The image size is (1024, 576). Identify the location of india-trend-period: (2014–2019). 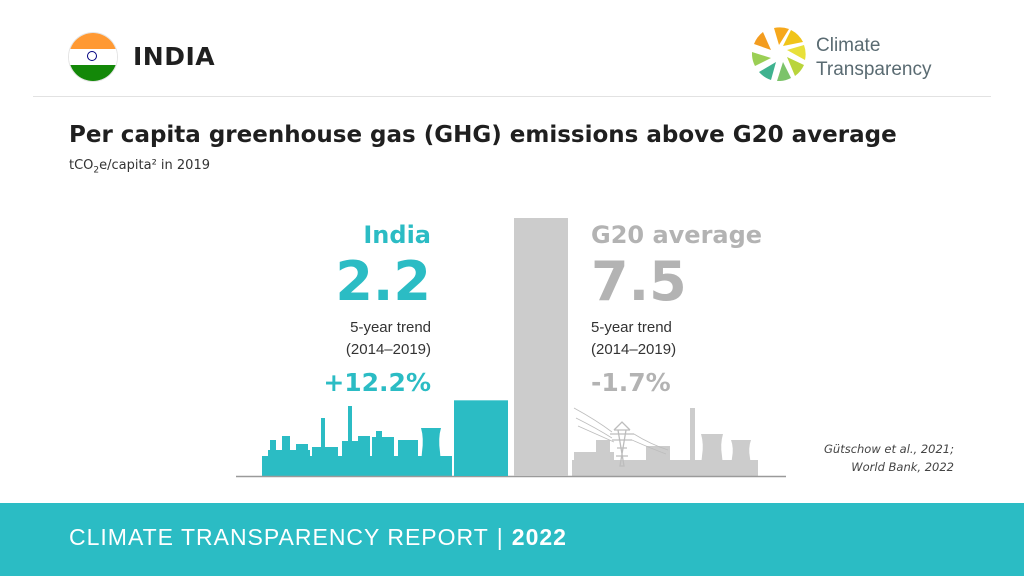
(388, 349).